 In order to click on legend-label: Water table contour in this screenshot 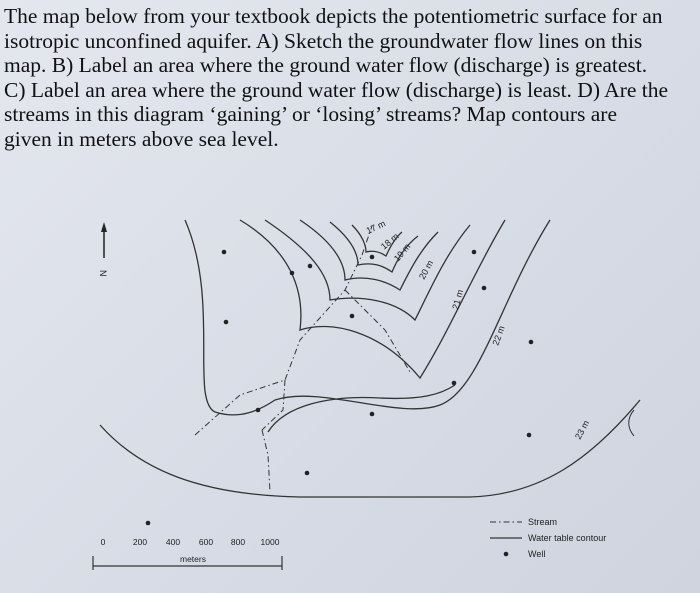, I will do `click(567, 538)`.